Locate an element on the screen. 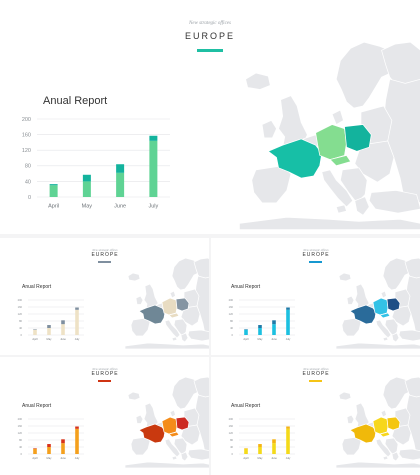 The height and width of the screenshot is (475, 420). y-tick-label: 80 is located at coordinates (28, 167).